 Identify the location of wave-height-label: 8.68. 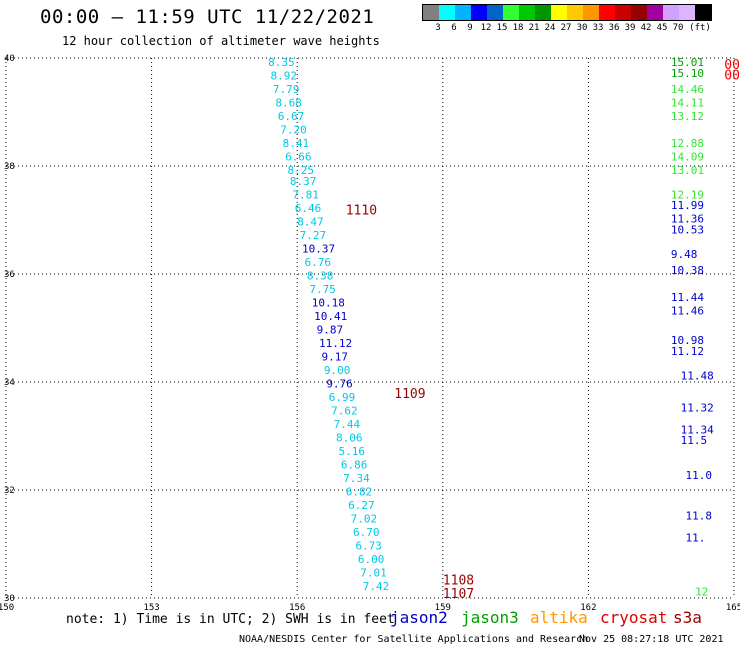
(288, 103).